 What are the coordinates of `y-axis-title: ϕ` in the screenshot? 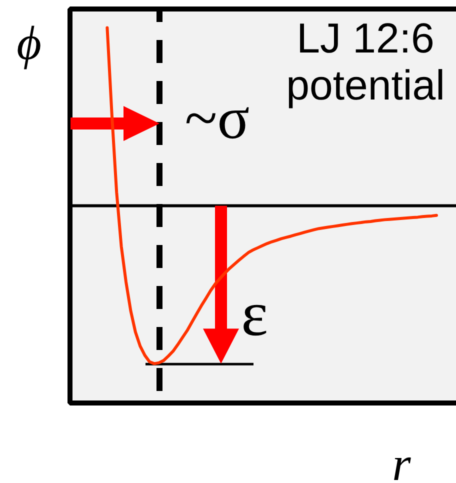 It's located at (29, 43).